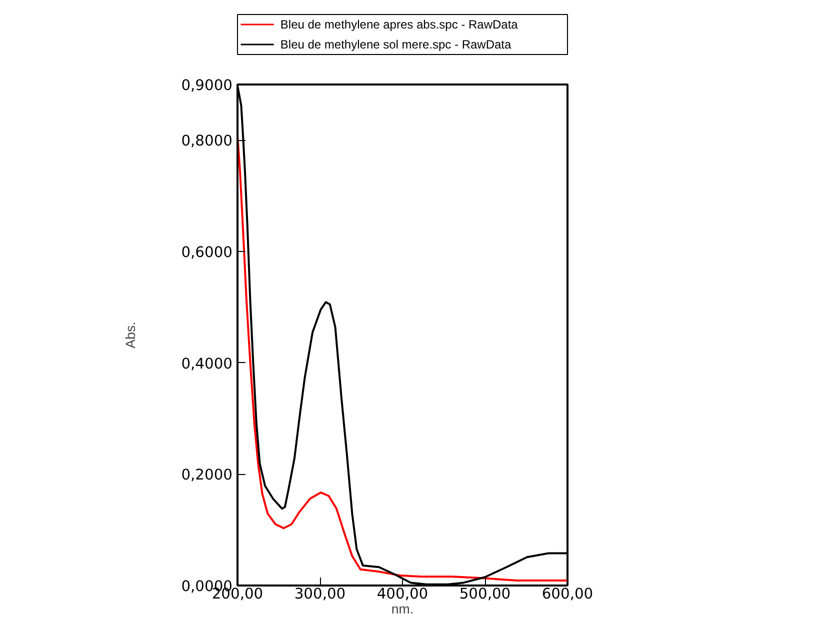 This screenshot has width=829, height=619. What do you see at coordinates (130, 335) in the screenshot?
I see `y-axis-title: Abs.` at bounding box center [130, 335].